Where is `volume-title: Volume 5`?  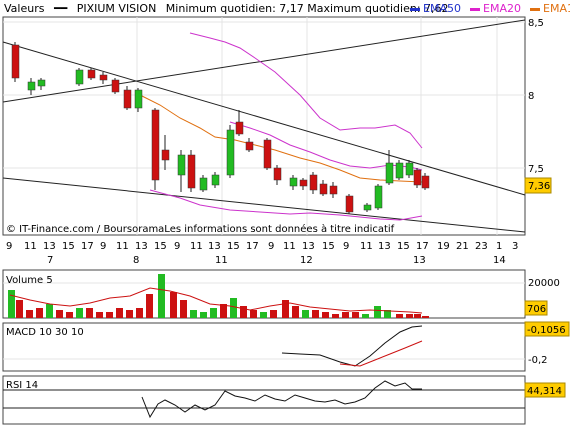
volume-title: Volume 5 is located at coordinates (29, 280).